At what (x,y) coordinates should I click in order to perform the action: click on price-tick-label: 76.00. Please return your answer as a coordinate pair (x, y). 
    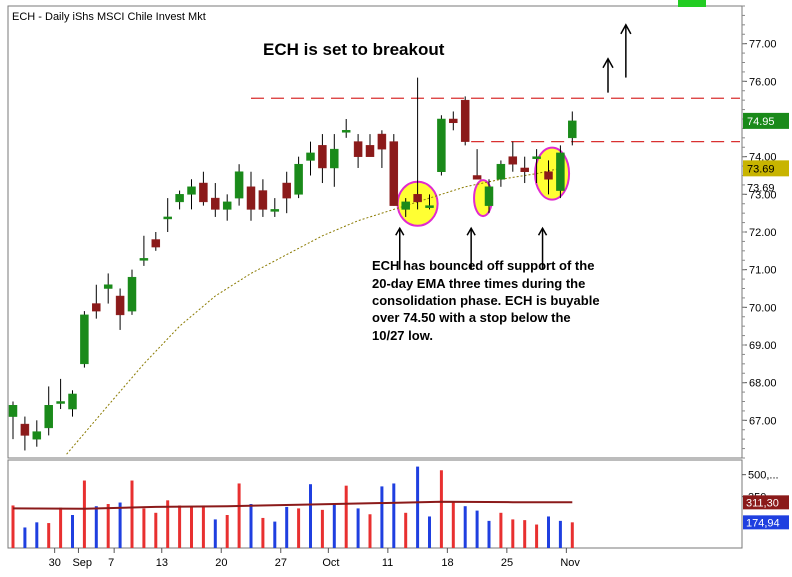
    Looking at the image, I should click on (763, 82).